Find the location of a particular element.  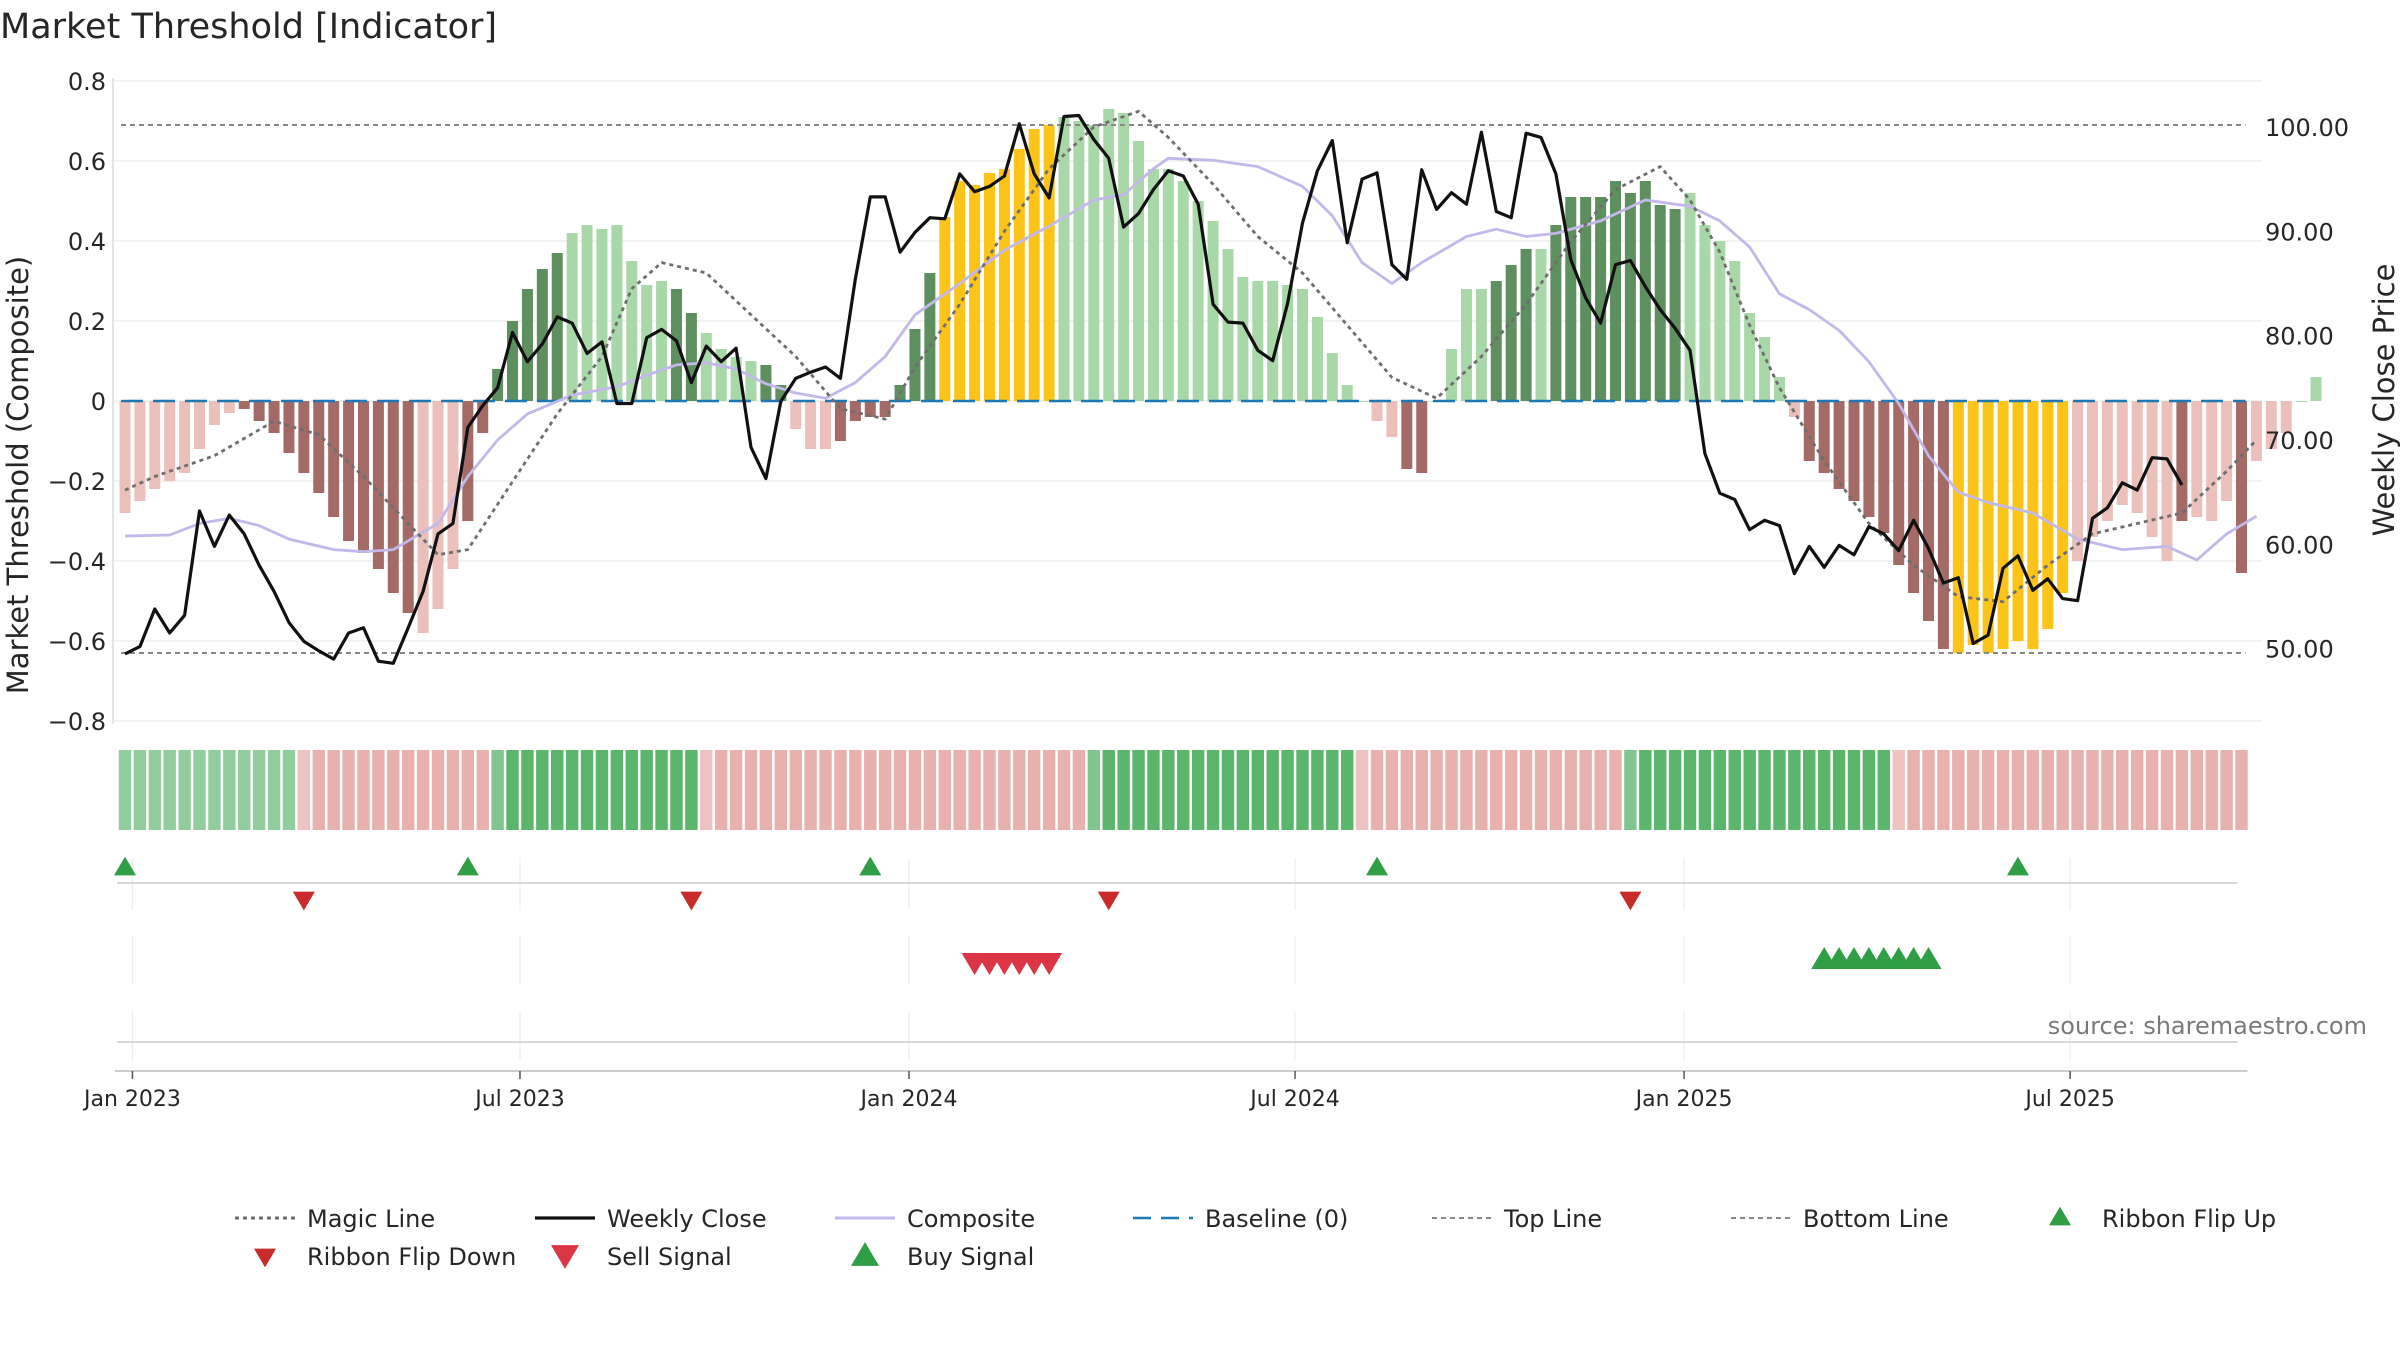

legend-label: Top Line is located at coordinates (1552, 1219).